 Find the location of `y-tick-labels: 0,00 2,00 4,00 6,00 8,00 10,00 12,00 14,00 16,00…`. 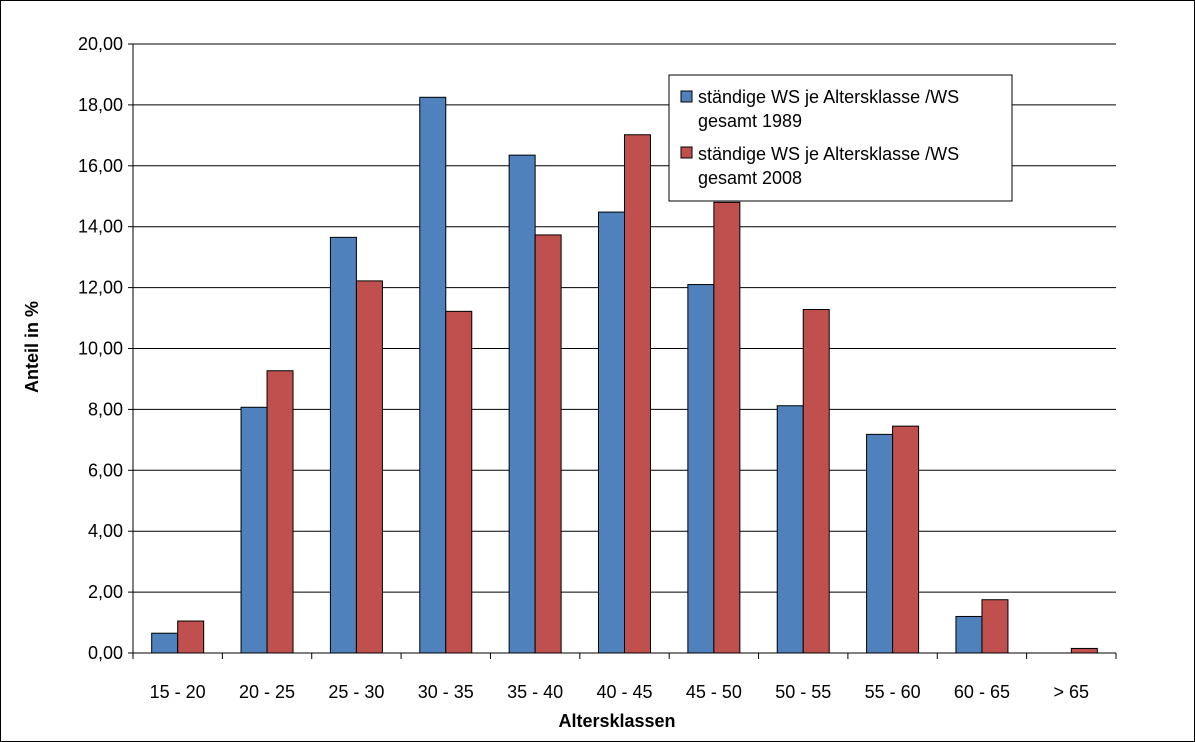

y-tick-labels: 0,00 2,00 4,00 6,00 8,00 10,00 12,00 14,00 16,00… is located at coordinates (105, 348).